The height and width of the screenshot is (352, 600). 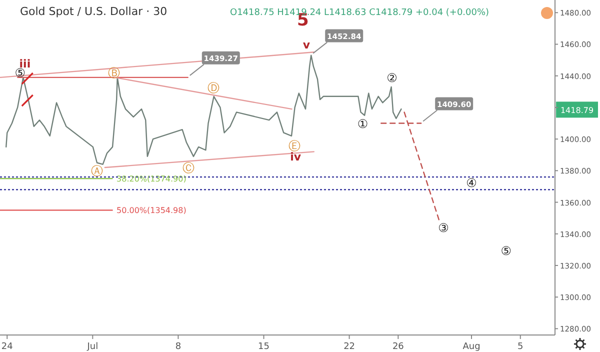 I want to click on x-tick-label: 24, so click(x=7, y=347).